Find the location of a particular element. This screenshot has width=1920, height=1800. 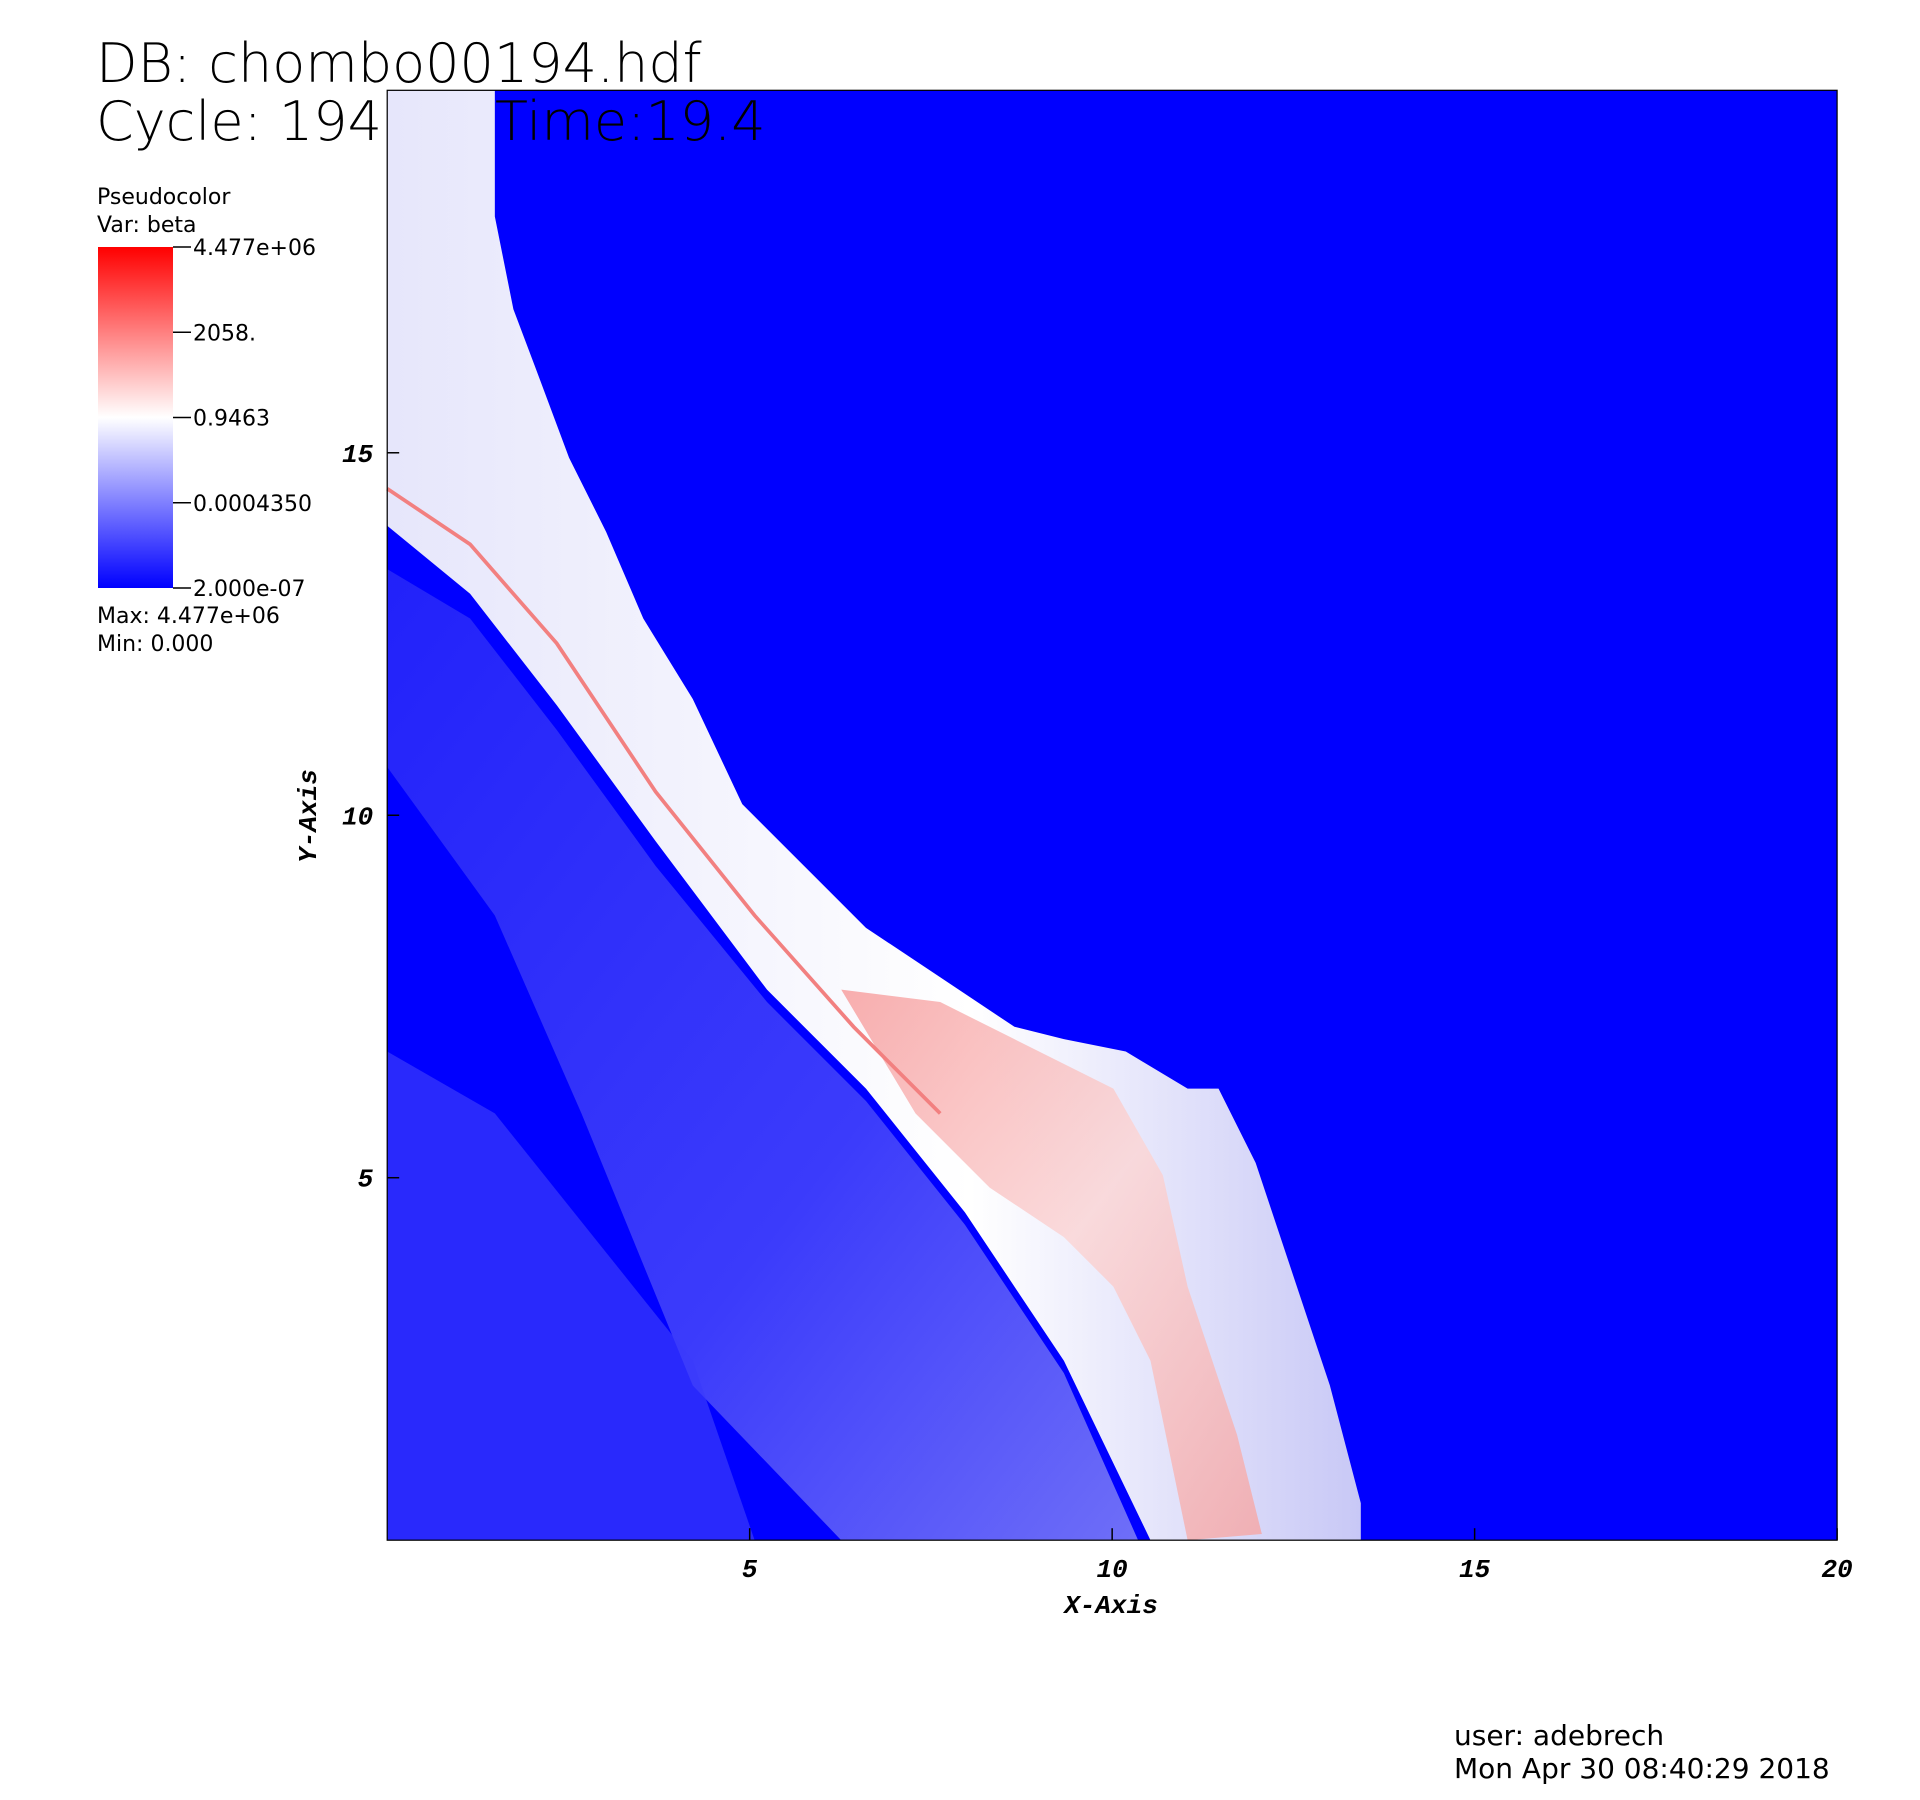

colorbar-tick-label: 2058. is located at coordinates (224, 333).